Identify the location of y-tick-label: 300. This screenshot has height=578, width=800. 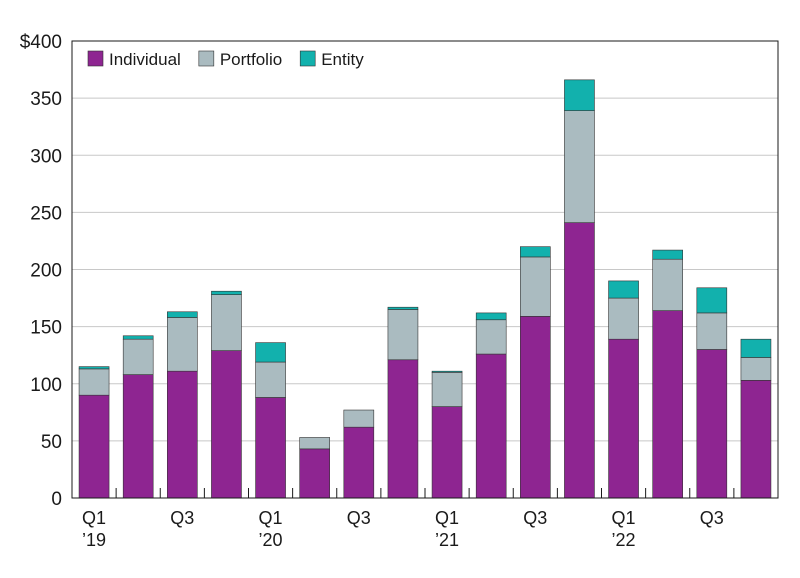
(46, 156).